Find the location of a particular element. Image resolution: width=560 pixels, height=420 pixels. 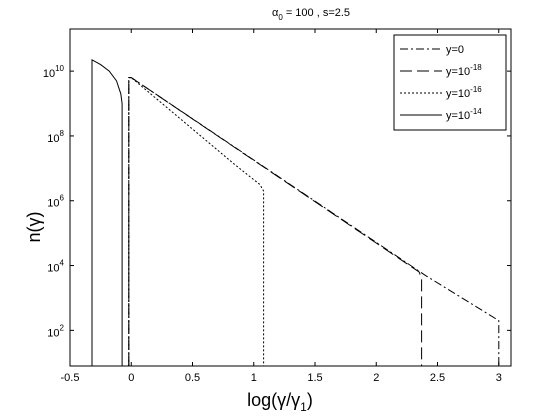

legend-label: y=10-16 is located at coordinates (464, 92).